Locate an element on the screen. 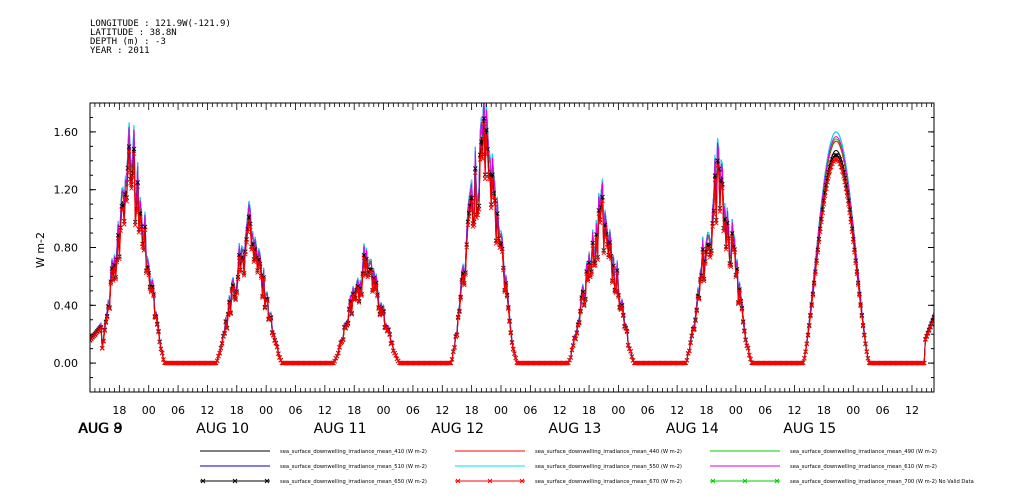  depth-label: DEPTH (m) : -3 is located at coordinates (128, 42).